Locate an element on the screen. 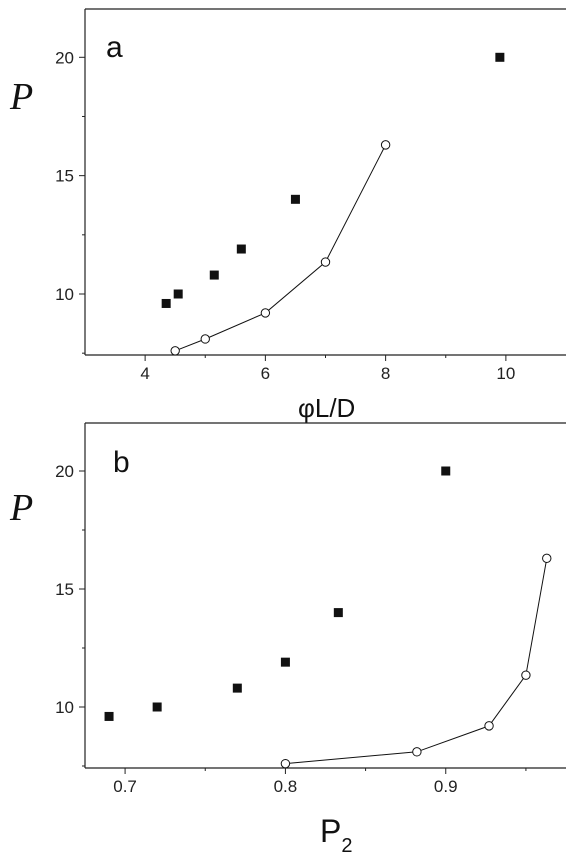 Image resolution: width=566 pixels, height=856 pixels. panel-b-letter: b is located at coordinates (121, 462).